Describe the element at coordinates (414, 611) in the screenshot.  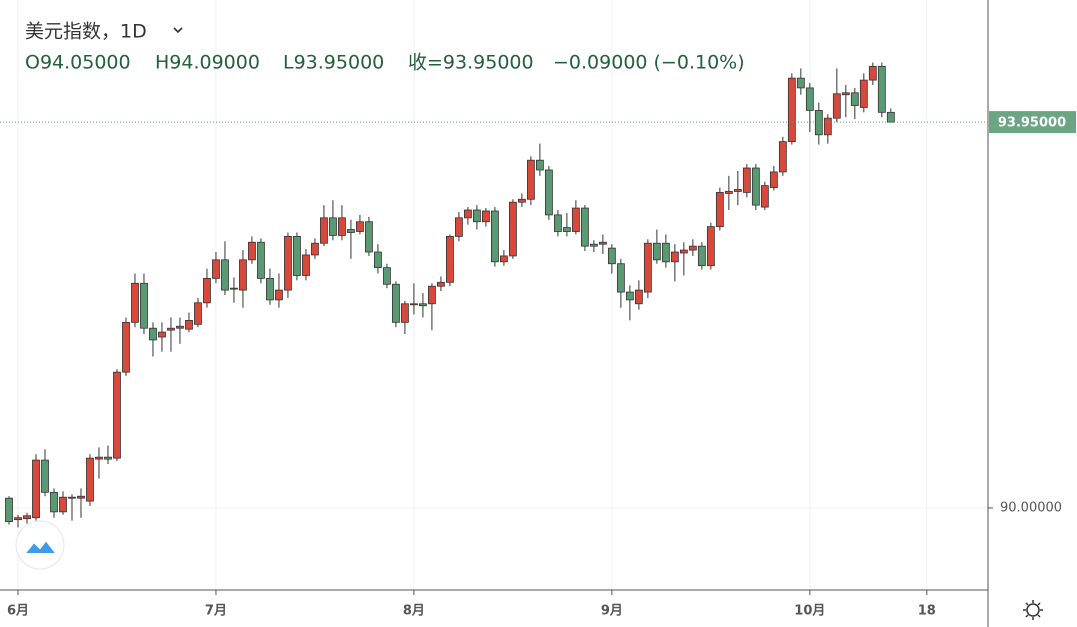
I see `x-tick-label: 8月` at that location.